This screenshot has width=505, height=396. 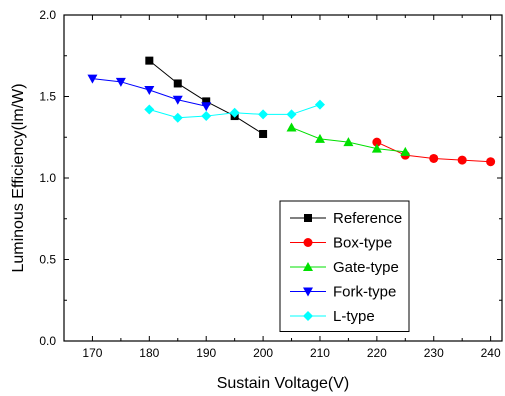 I want to click on legend-label: Reference, so click(x=367, y=218).